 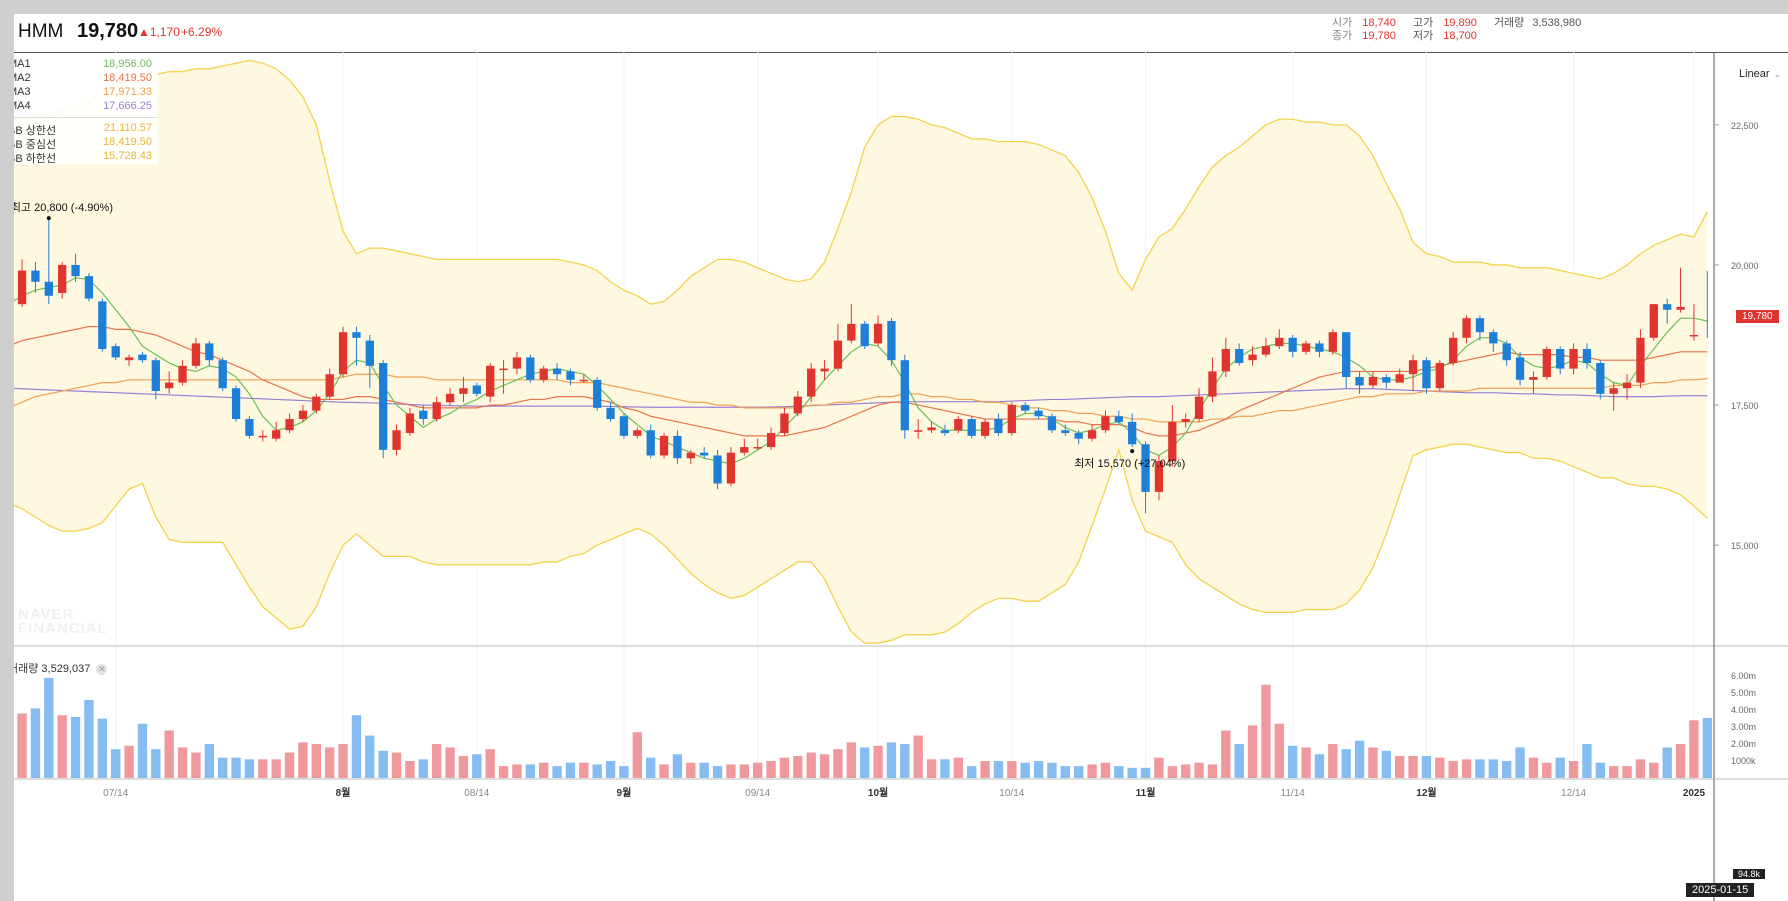 I want to click on ma-name: MA4, so click(x=22, y=106).